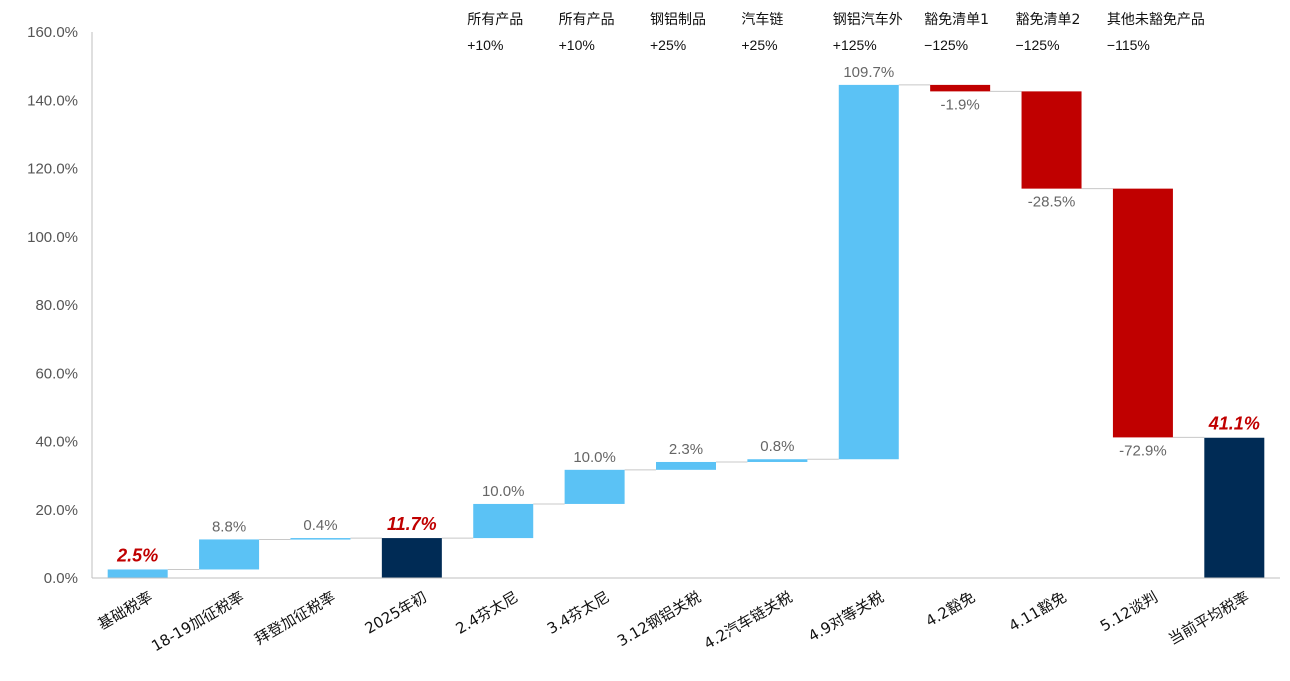 The width and height of the screenshot is (1290, 681). What do you see at coordinates (777, 446) in the screenshot?
I see `value-label: 0.8%` at bounding box center [777, 446].